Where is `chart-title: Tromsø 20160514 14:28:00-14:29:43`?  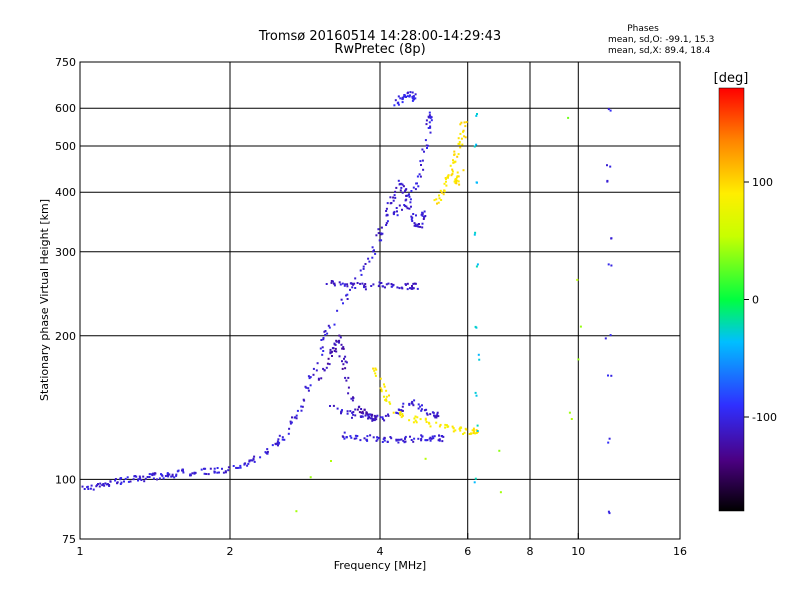 chart-title: Tromsø 20160514 14:28:00-14:29:43 is located at coordinates (379, 36).